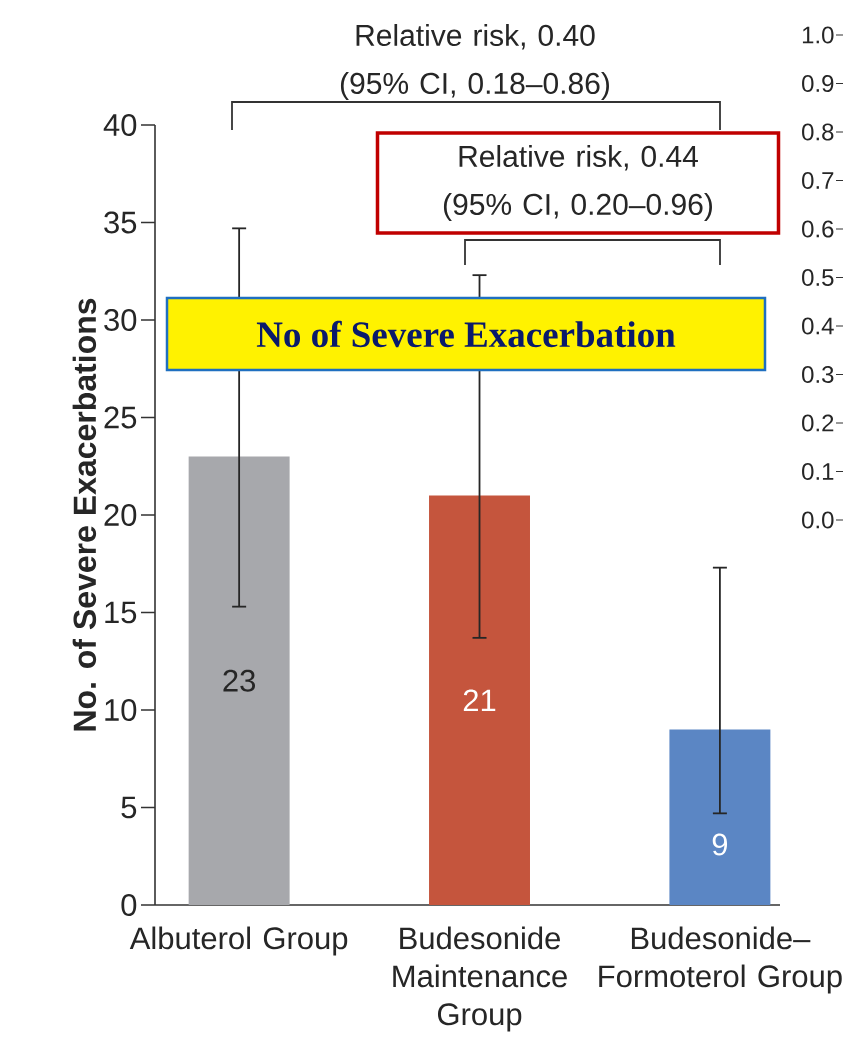 The width and height of the screenshot is (845, 1050). What do you see at coordinates (120, 320) in the screenshot?
I see `y-tick-label: 30` at bounding box center [120, 320].